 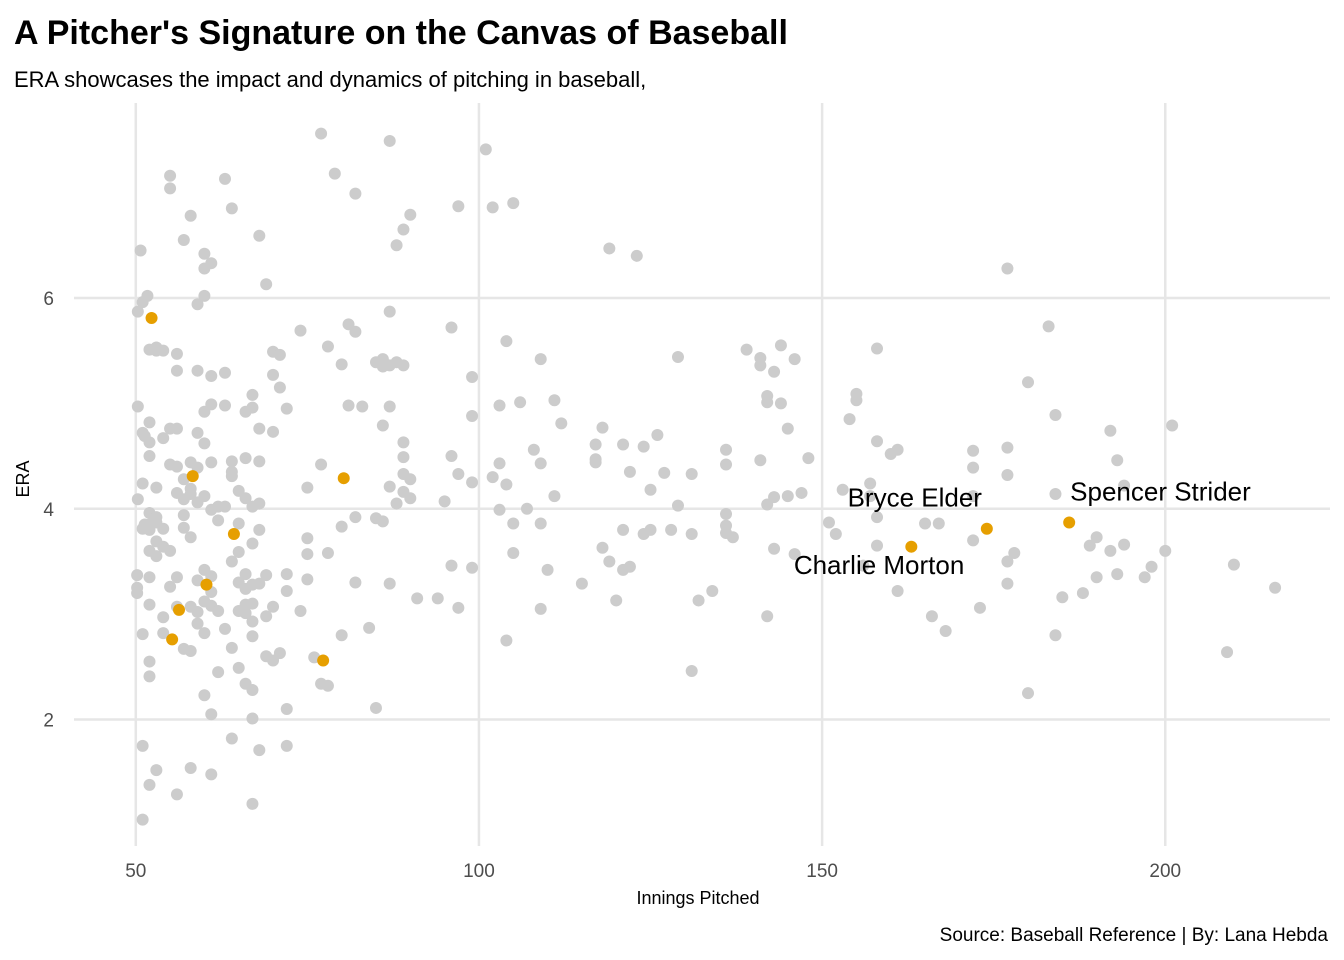 What do you see at coordinates (135, 871) in the screenshot?
I see `x-tick-label: 50` at bounding box center [135, 871].